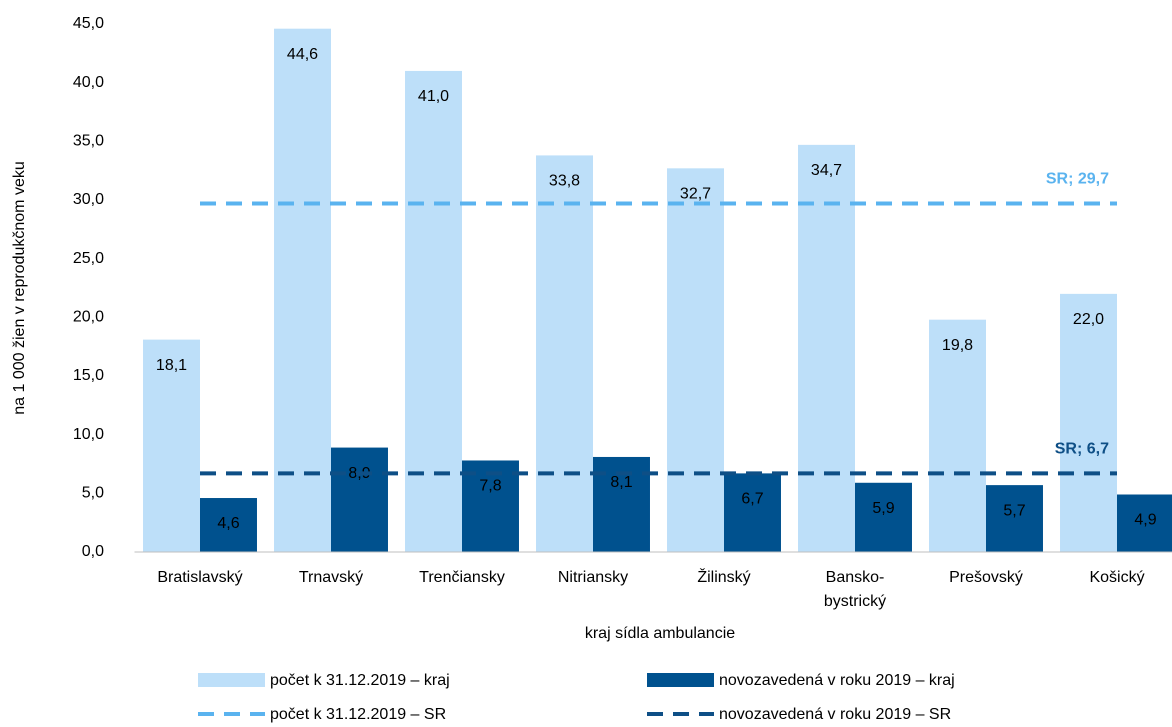  Describe the element at coordinates (564, 181) in the screenshot. I see `value-label: 33,8` at that location.